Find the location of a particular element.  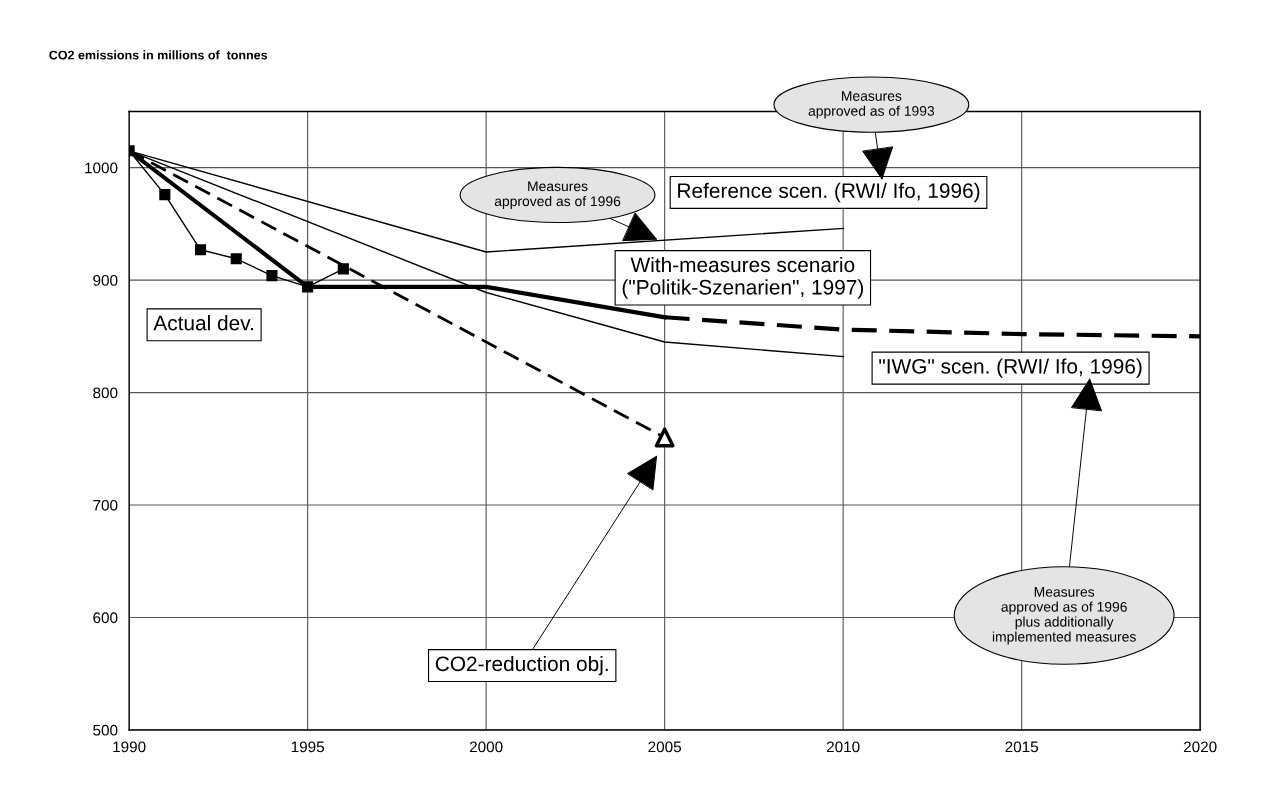

annotation: "IWG" scen. (RWI/ Ifo, 1996) is located at coordinates (1010, 368).